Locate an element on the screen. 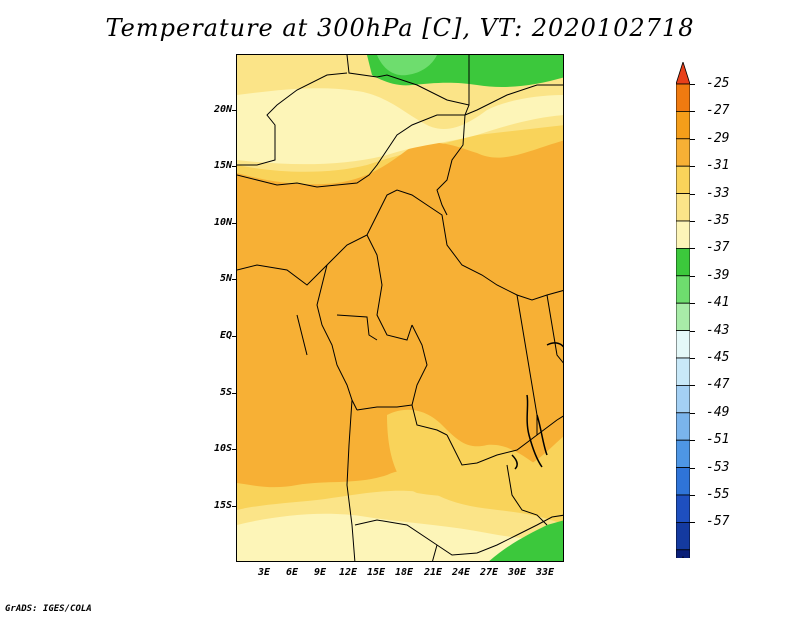  lat-label-5s: 5S is located at coordinates (225, 392).